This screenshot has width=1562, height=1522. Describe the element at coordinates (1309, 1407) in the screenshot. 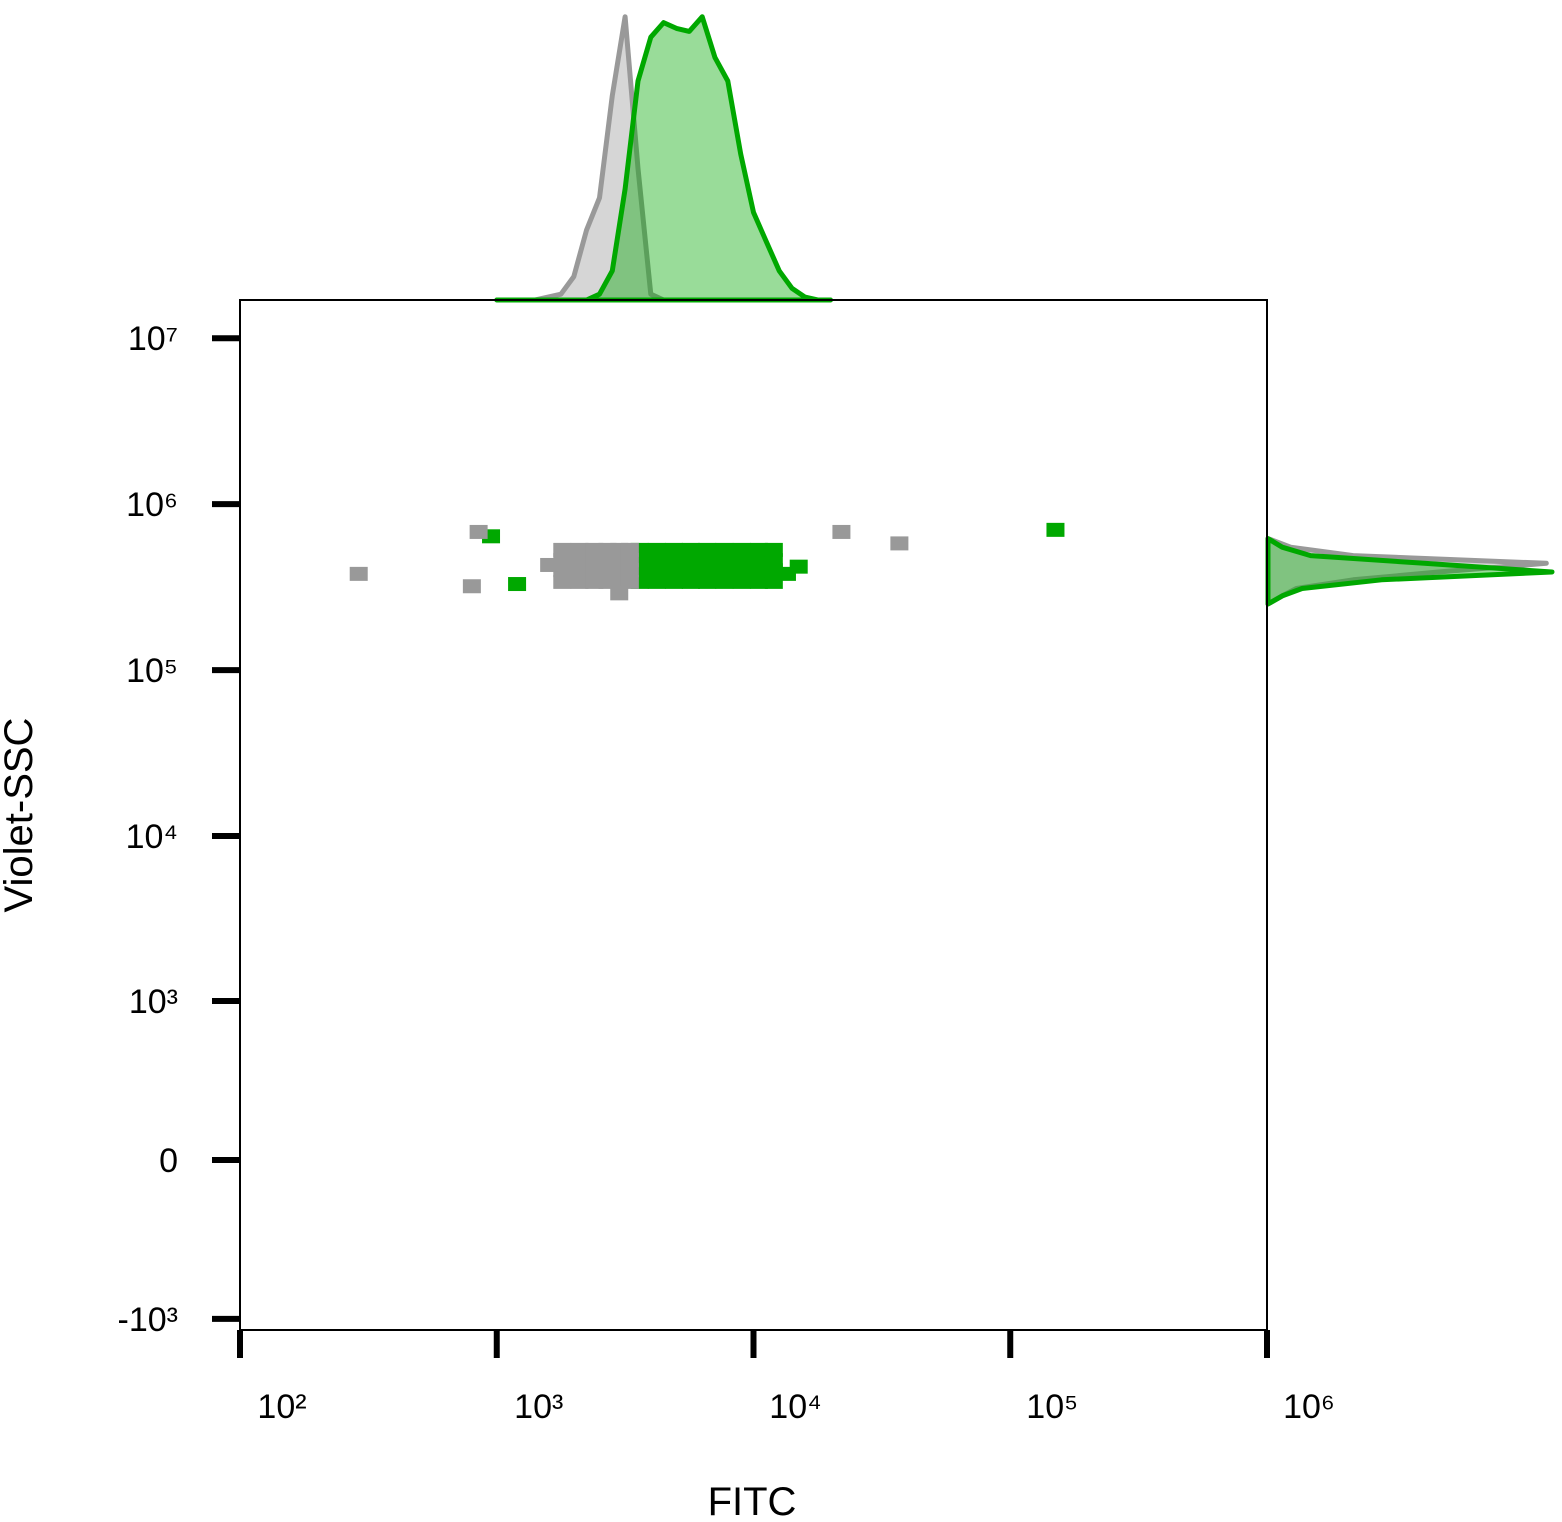

I see `x-tick-label: 10⁶` at that location.